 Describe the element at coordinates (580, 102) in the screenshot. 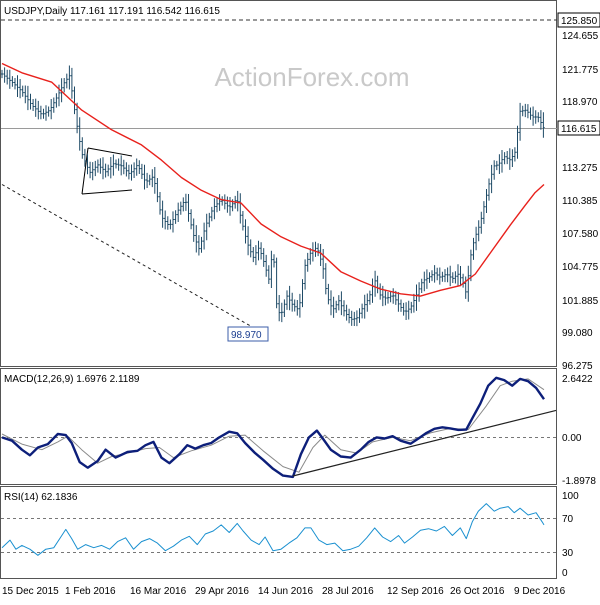

I see `y-tick-label: 118.970` at that location.